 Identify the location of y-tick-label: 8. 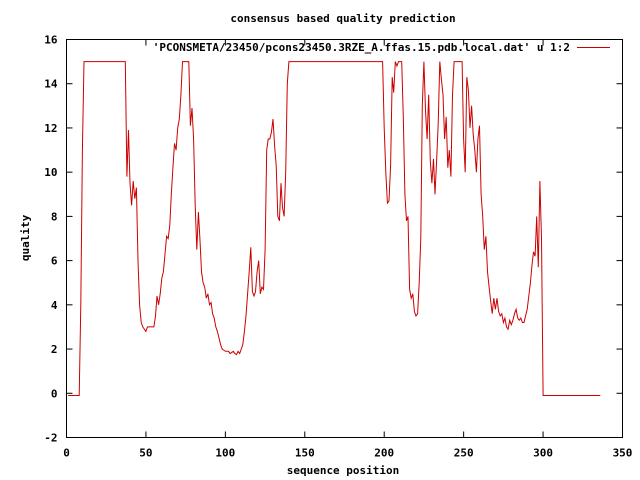
(54, 216).